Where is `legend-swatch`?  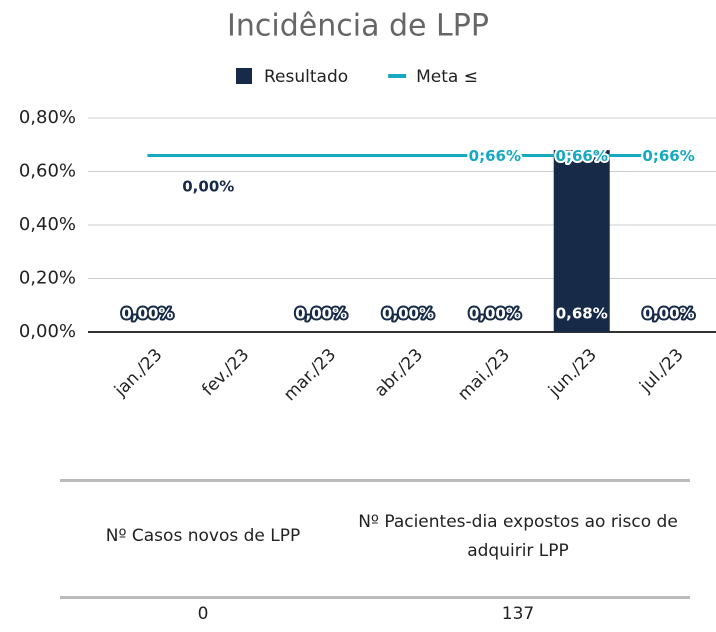 legend-swatch is located at coordinates (244, 76).